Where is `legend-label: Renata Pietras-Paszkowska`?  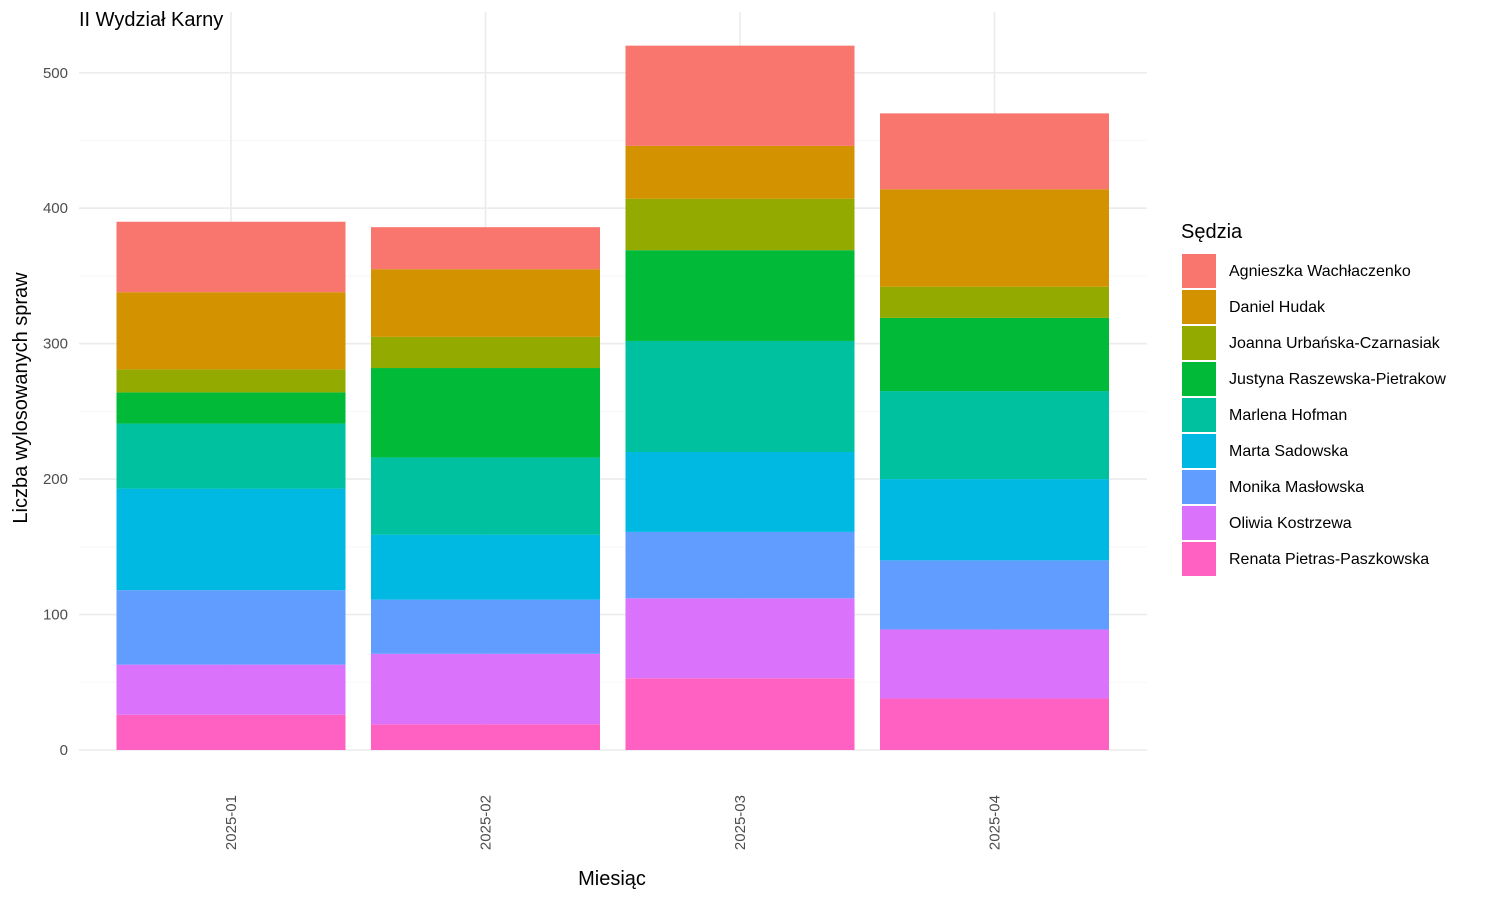
legend-label: Renata Pietras-Paszkowska is located at coordinates (1329, 559).